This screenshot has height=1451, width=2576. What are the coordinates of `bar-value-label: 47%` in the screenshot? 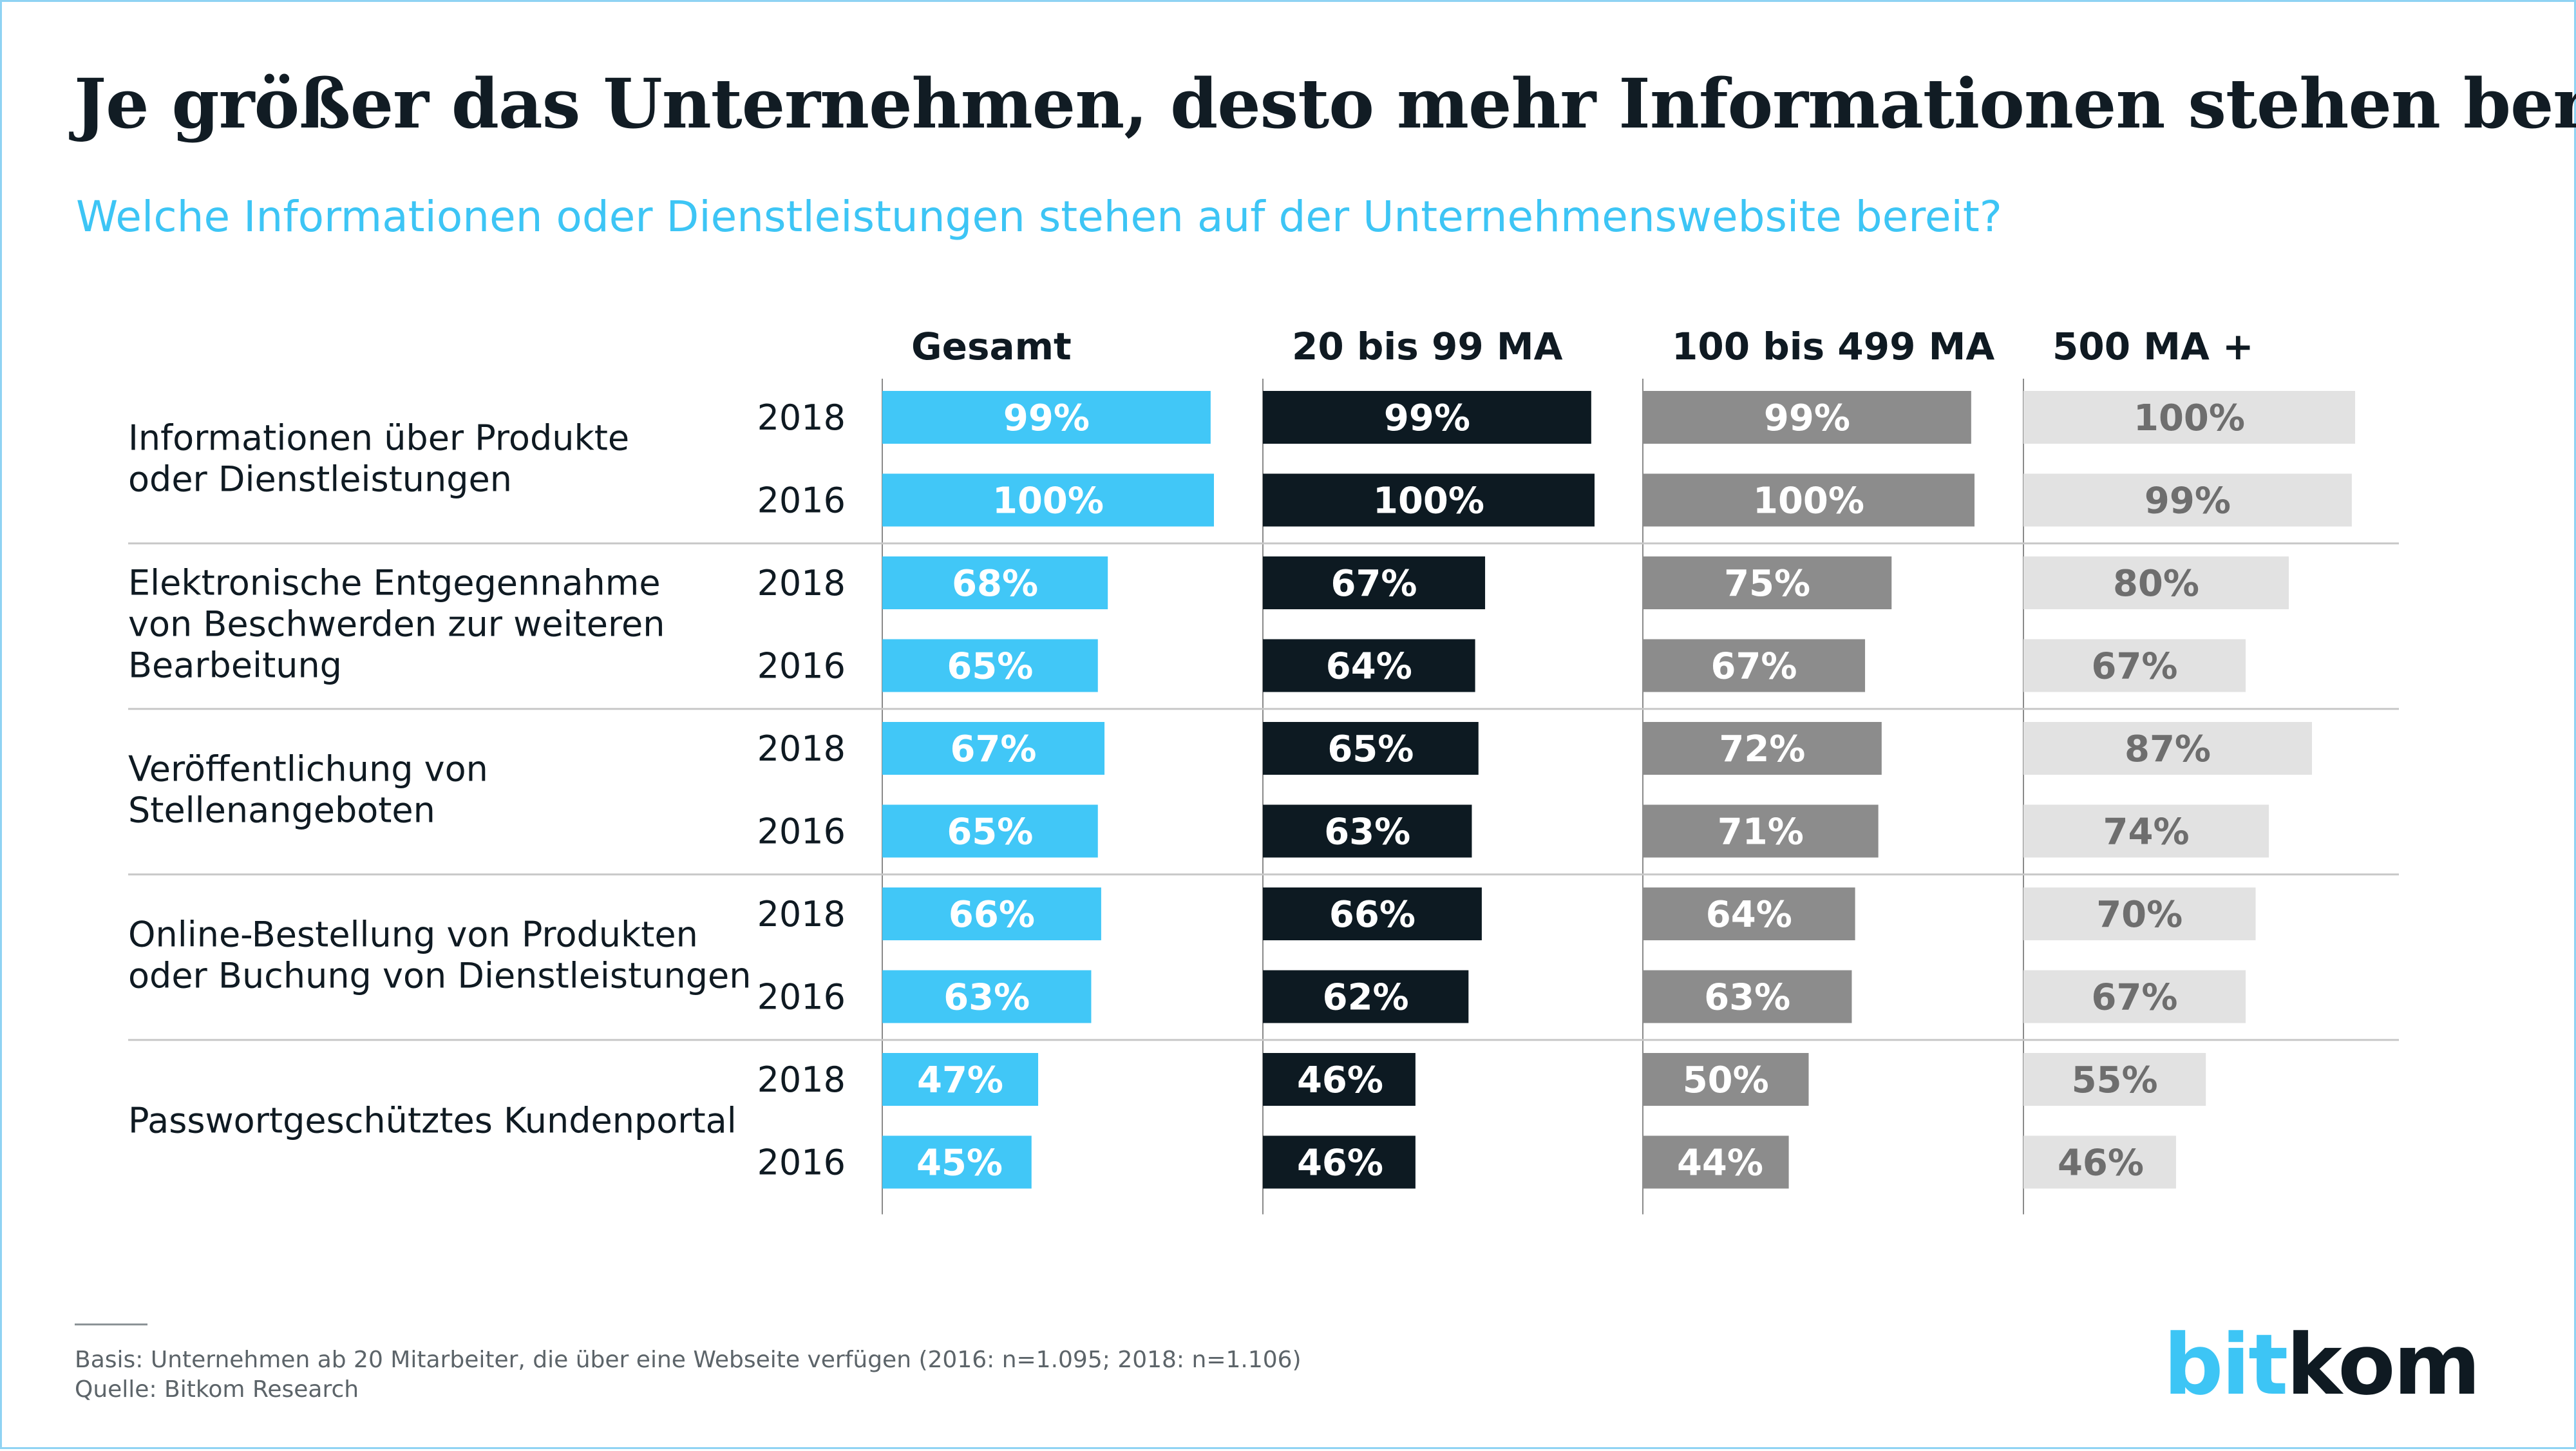 It's located at (960, 1080).